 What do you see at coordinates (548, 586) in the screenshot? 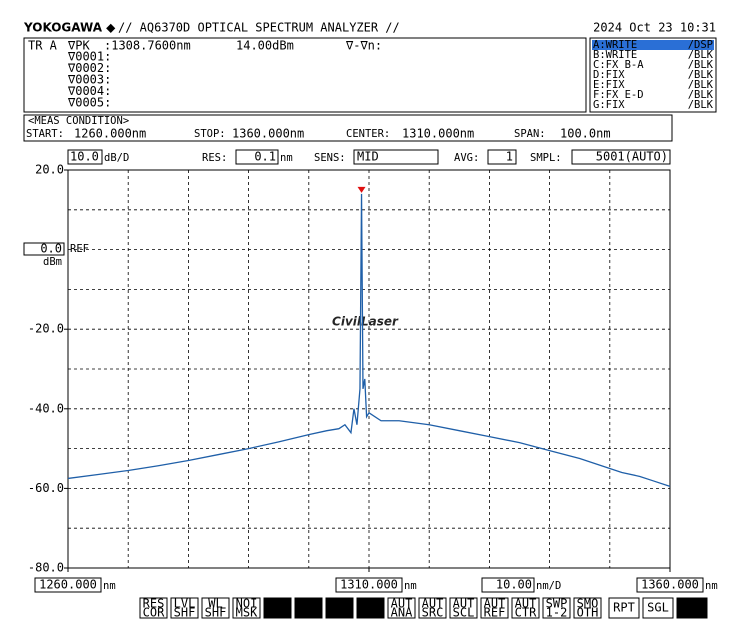
I see `div-unit: nm/D` at bounding box center [548, 586].